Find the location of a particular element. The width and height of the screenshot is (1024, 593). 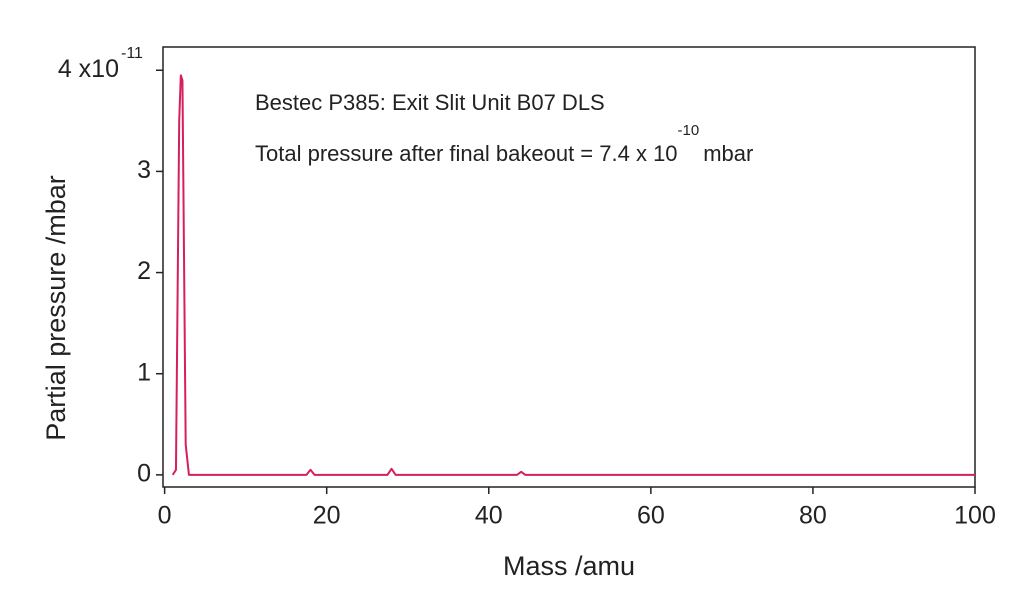

x-tick-label: 60 is located at coordinates (651, 516).